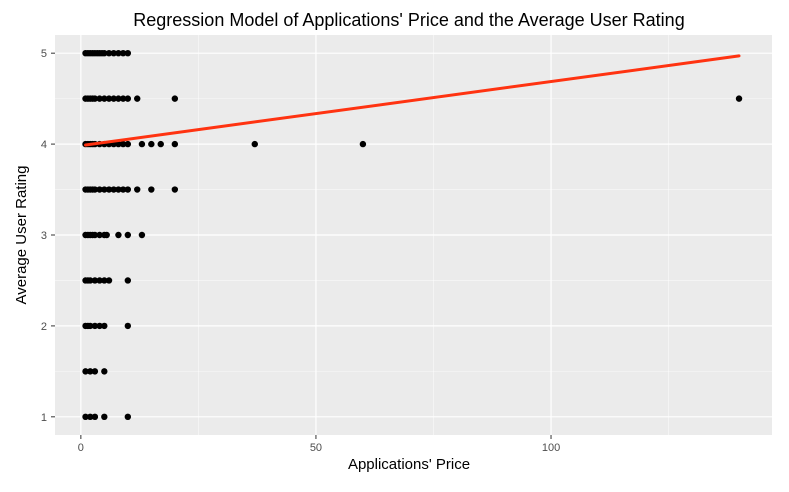 This screenshot has height=492, width=789. Describe the element at coordinates (44, 418) in the screenshot. I see `y-tick-label: 1` at that location.